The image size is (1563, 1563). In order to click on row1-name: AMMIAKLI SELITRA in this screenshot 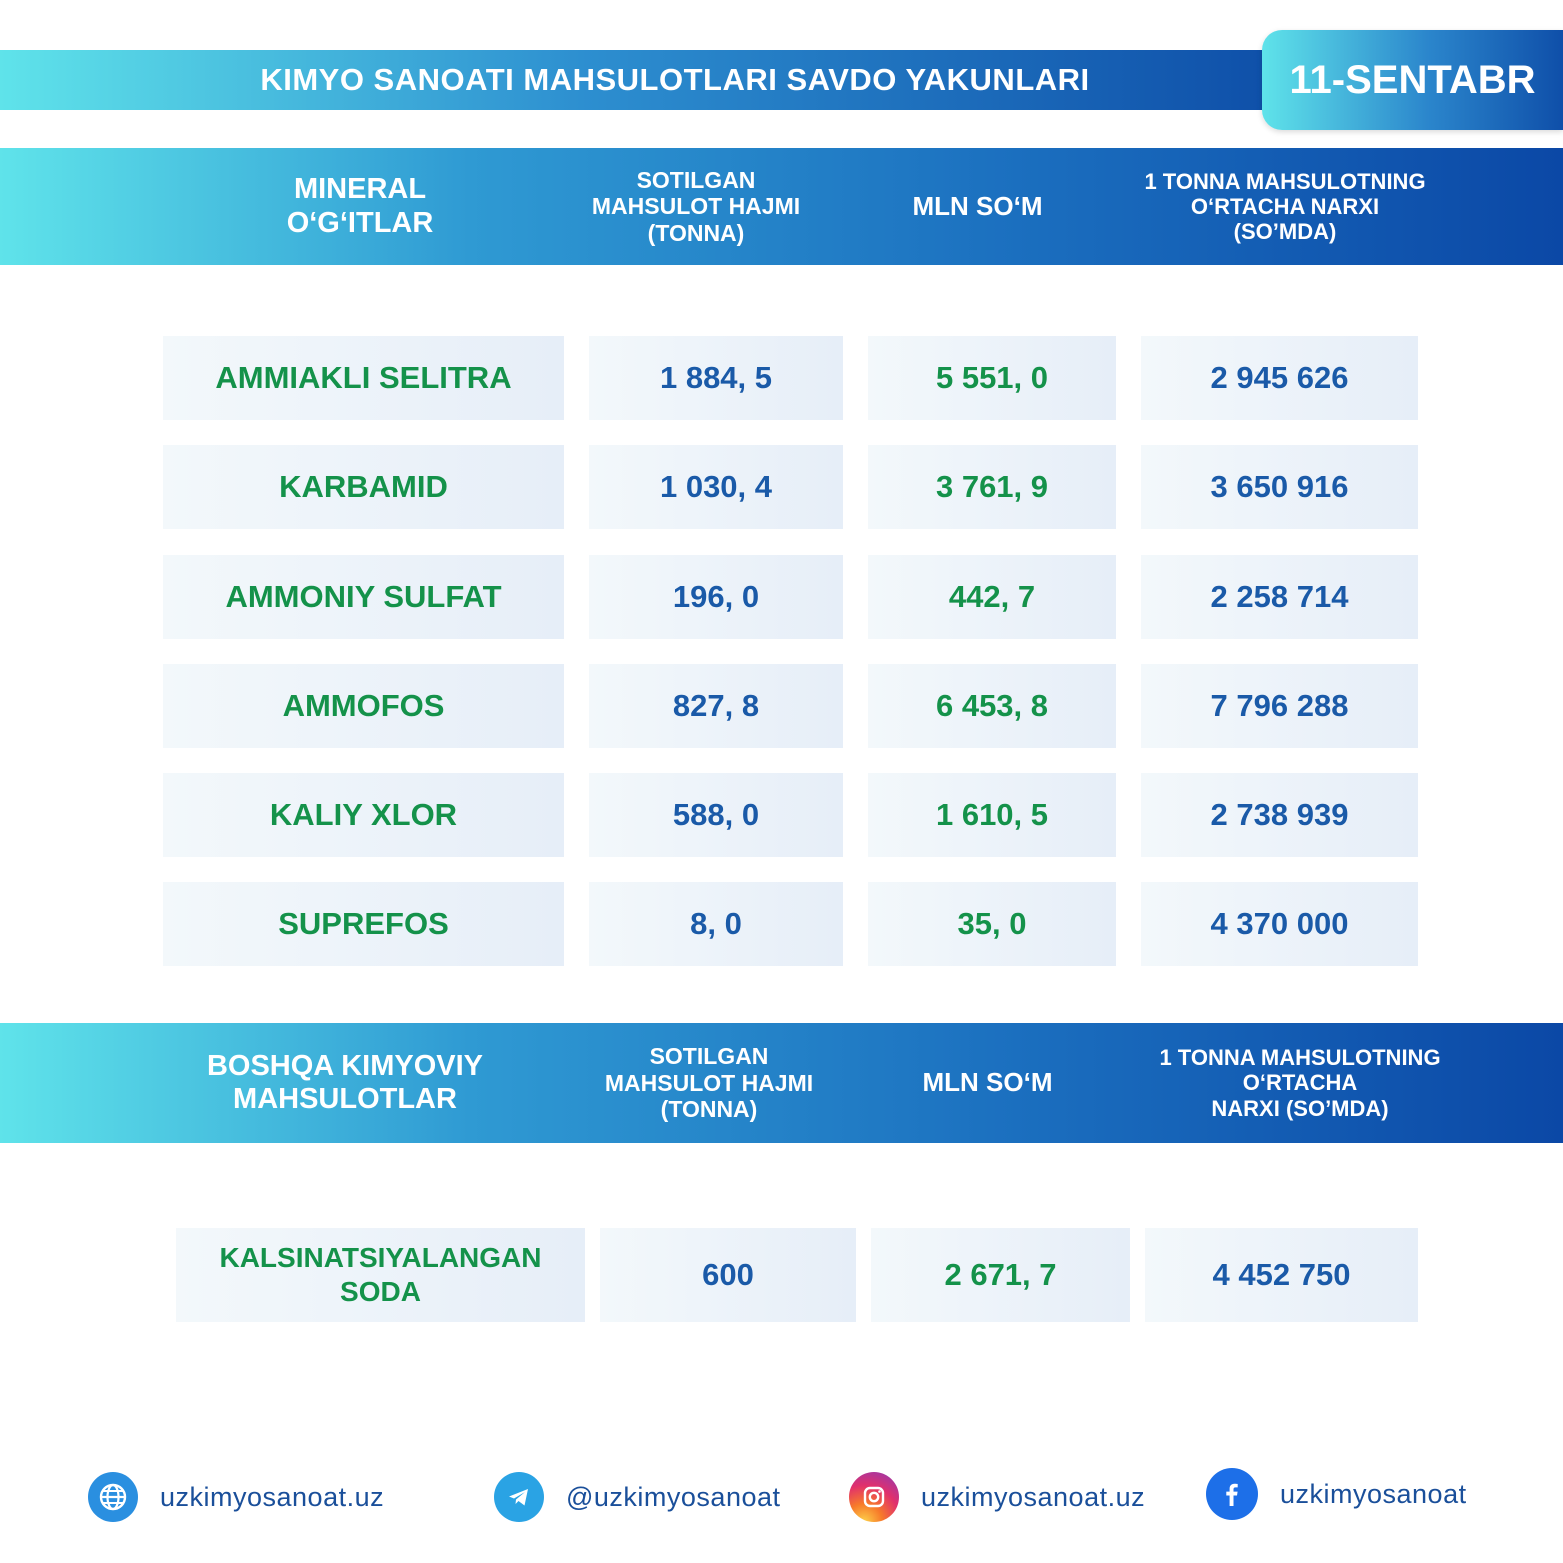, I will do `click(363, 378)`.